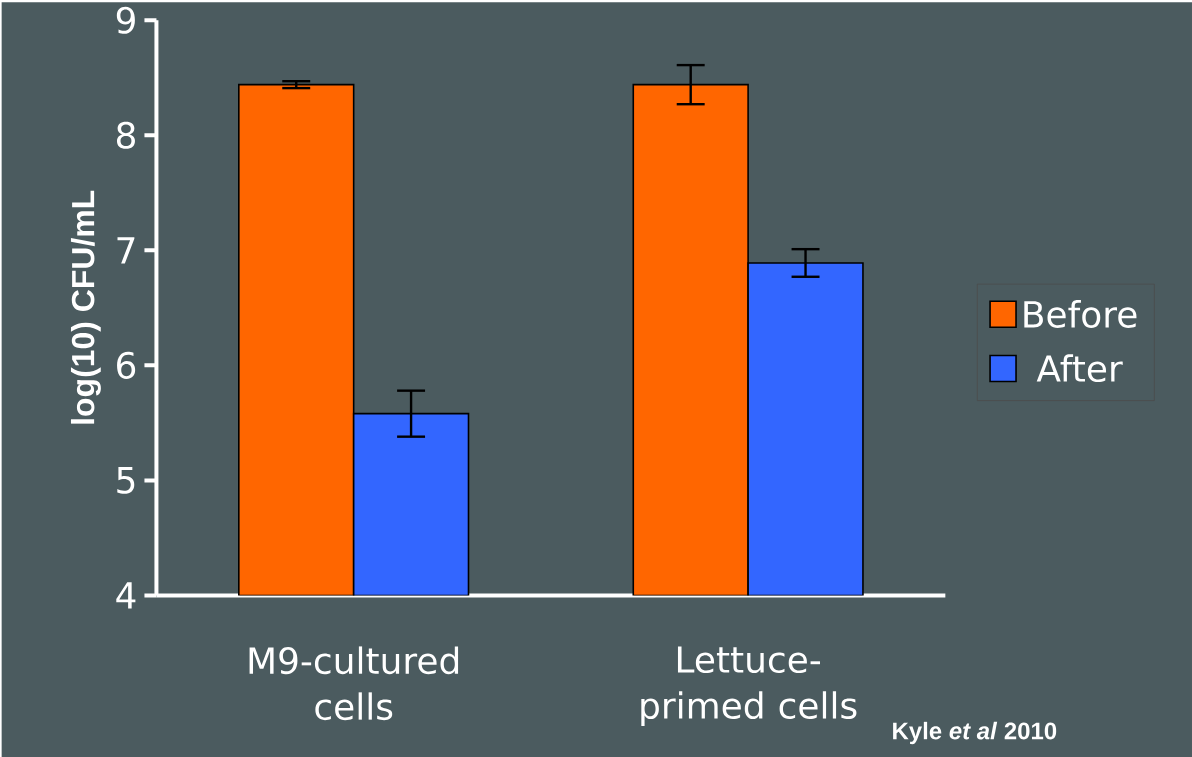 The image size is (1192, 757). Describe the element at coordinates (354, 683) in the screenshot. I see `x-tick-label: M9-cultured cells` at that location.